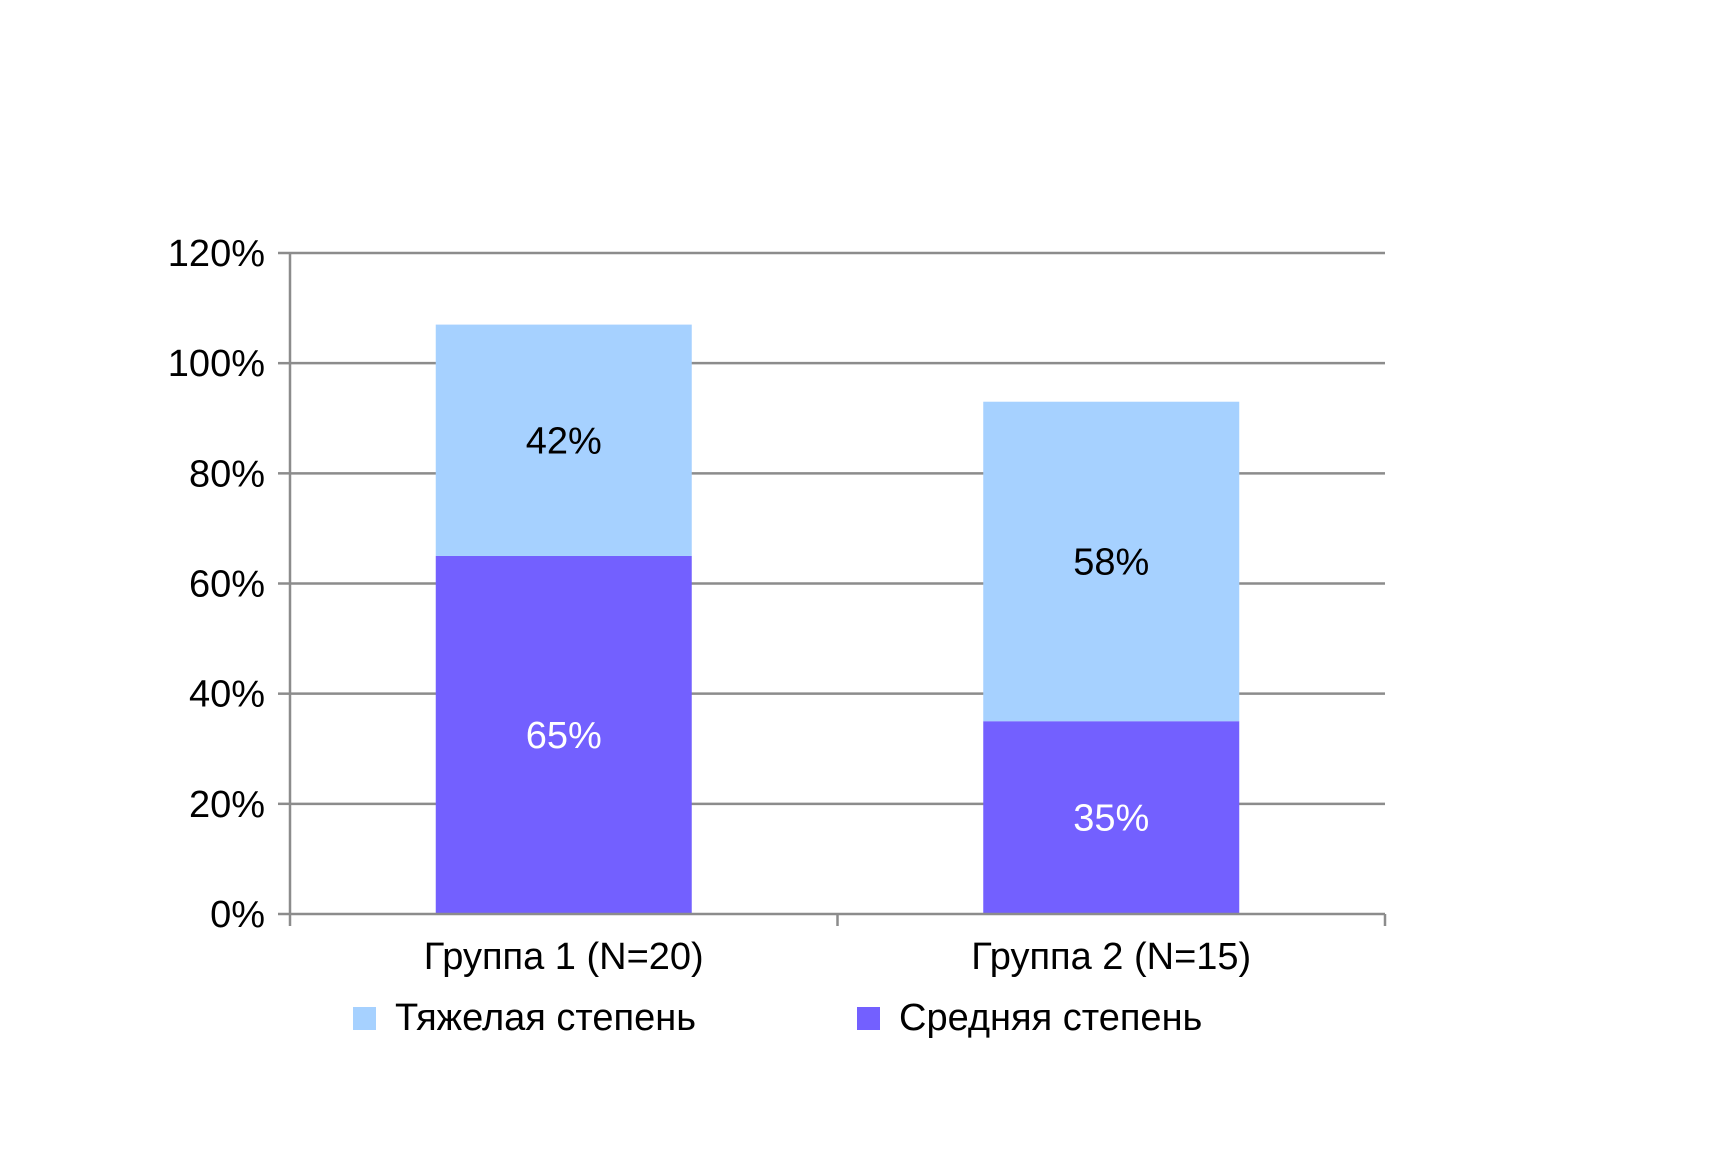 This screenshot has width=1715, height=1175. I want to click on data-labels: 65% 42% 35% 58%, so click(838, 629).